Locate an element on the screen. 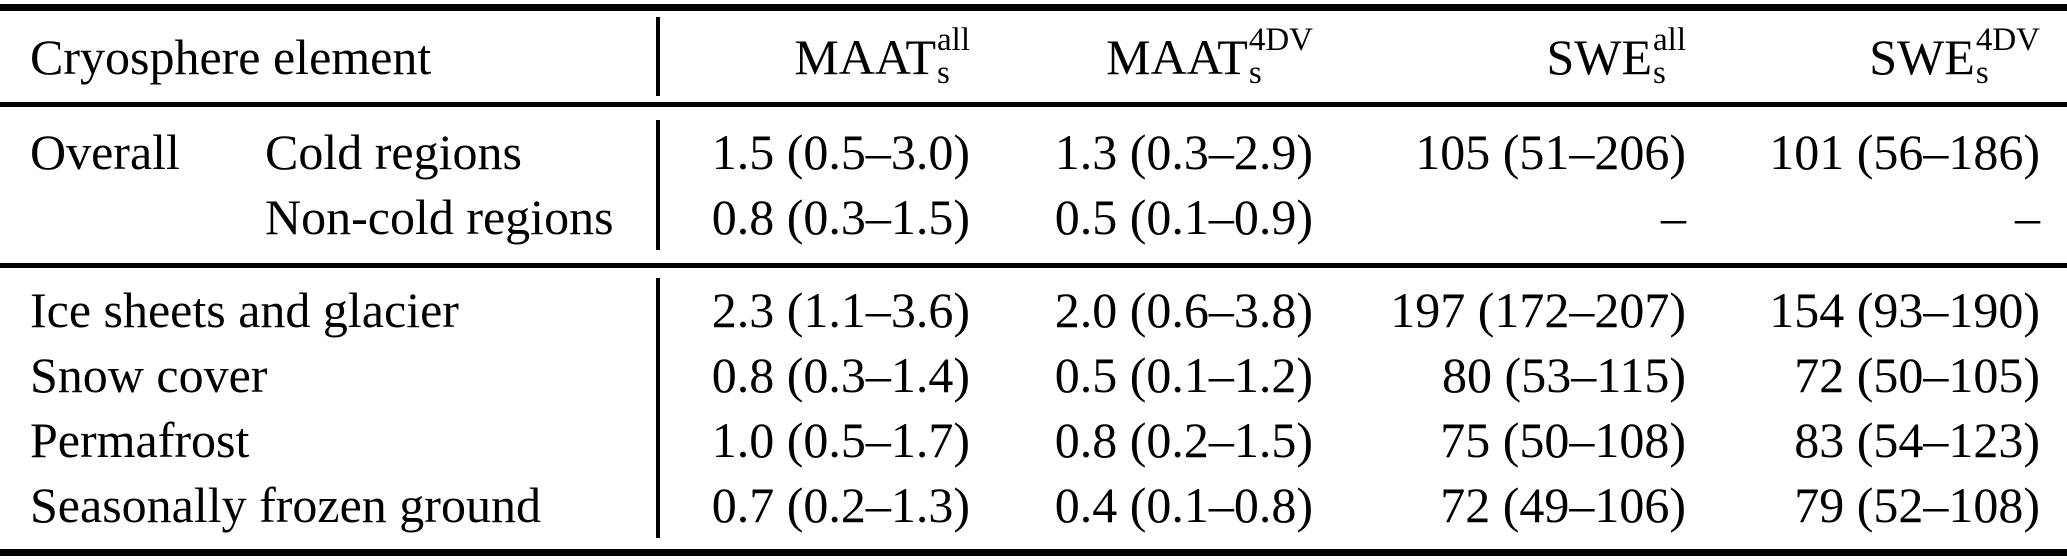 Image resolution: width=2067 pixels, height=559 pixels. cell-maat-all: 0.7 (0.2–1.3) is located at coordinates (840, 505).